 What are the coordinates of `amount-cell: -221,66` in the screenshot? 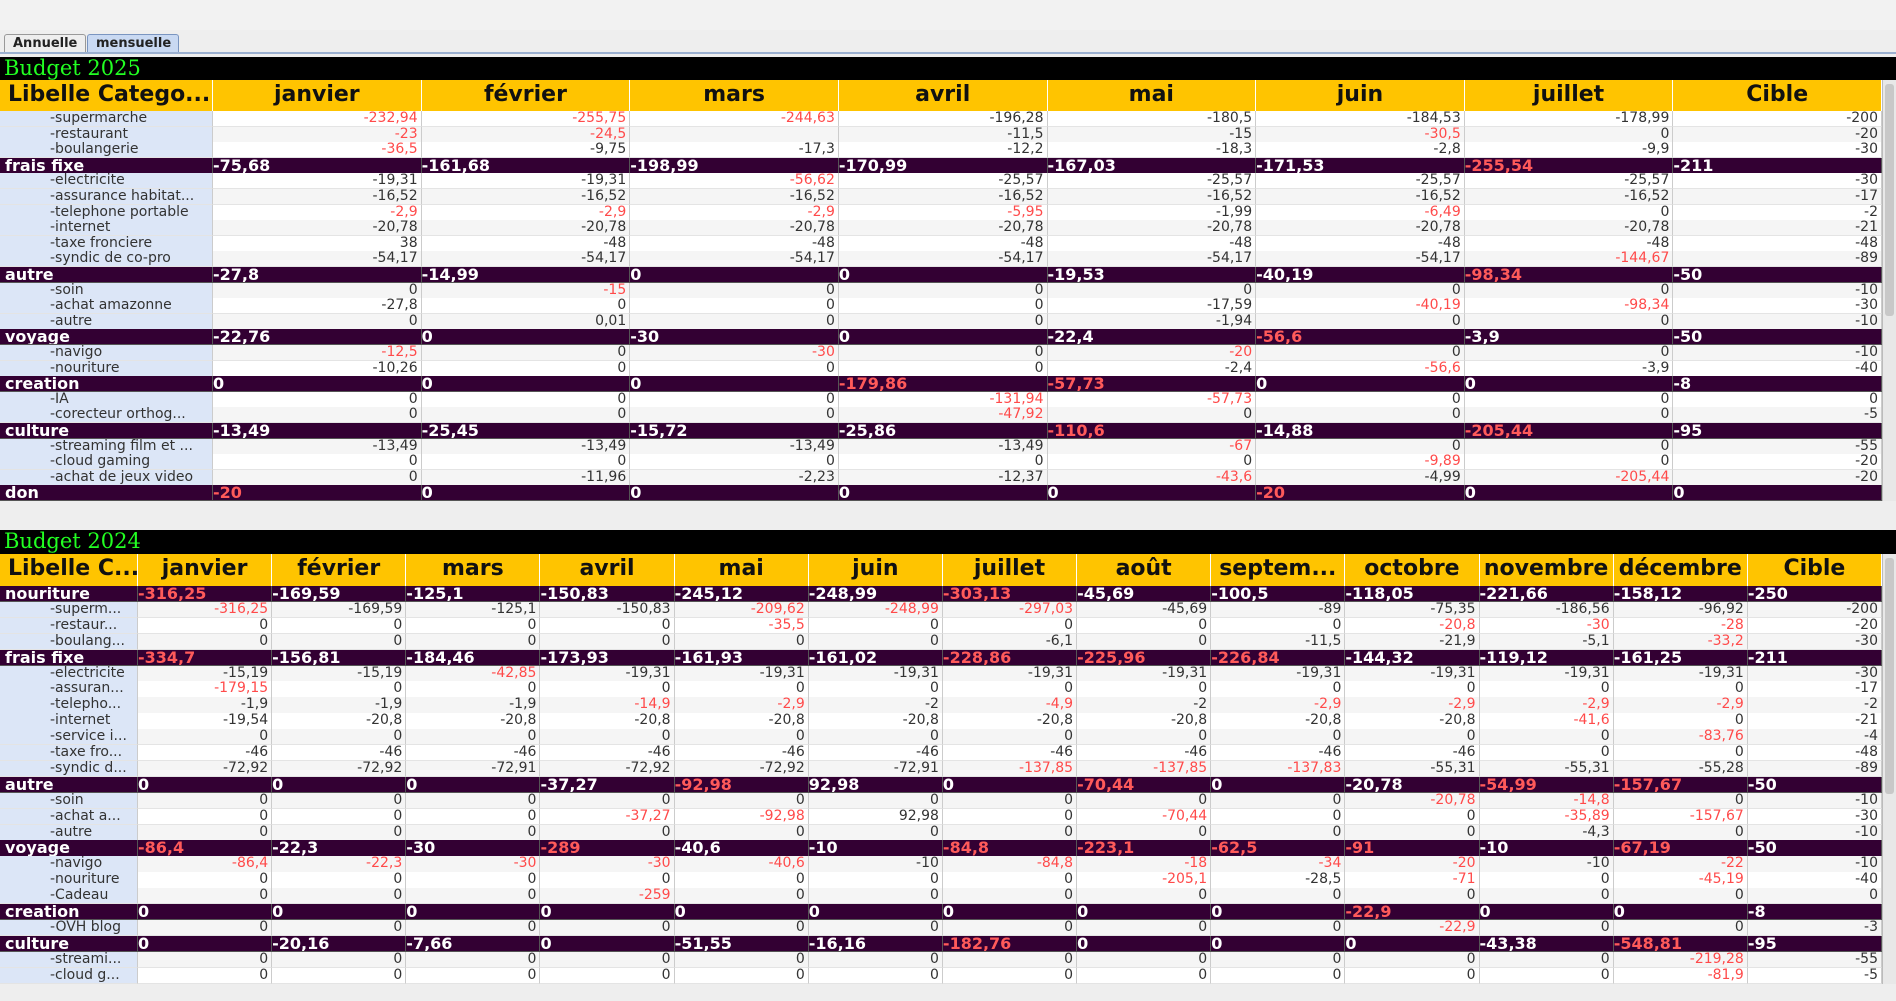 It's located at (1546, 594).